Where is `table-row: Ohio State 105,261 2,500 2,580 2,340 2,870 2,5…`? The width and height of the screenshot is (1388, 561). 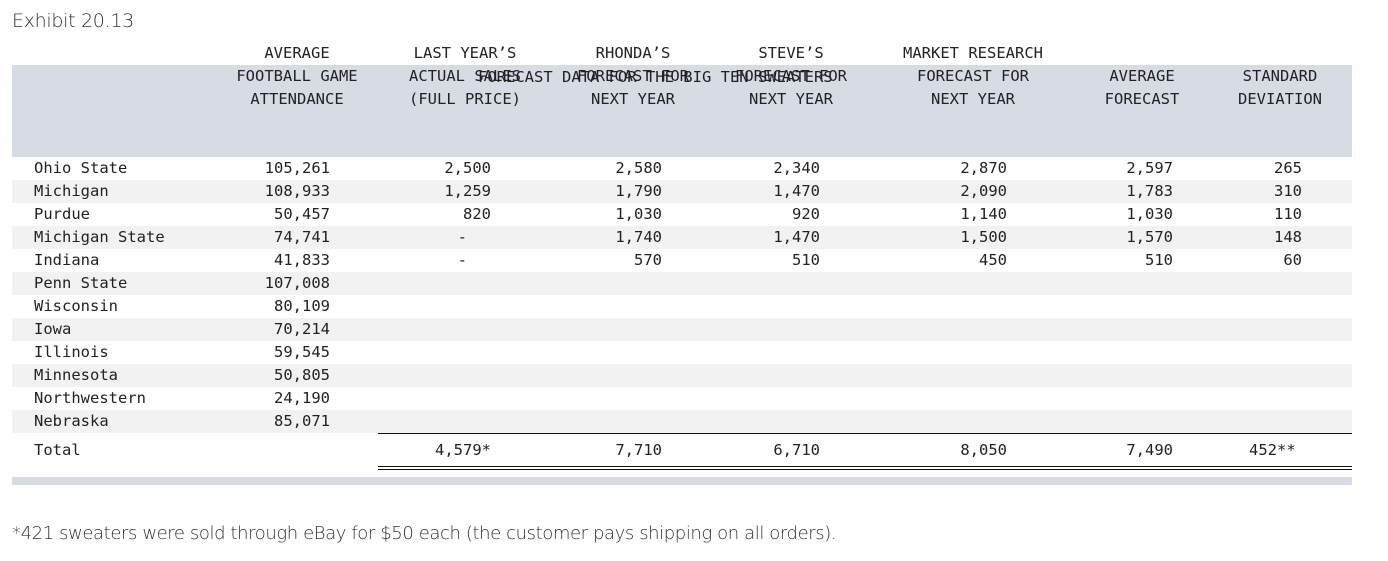
table-row: Ohio State 105,261 2,500 2,580 2,340 2,870 2,5… is located at coordinates (682, 168).